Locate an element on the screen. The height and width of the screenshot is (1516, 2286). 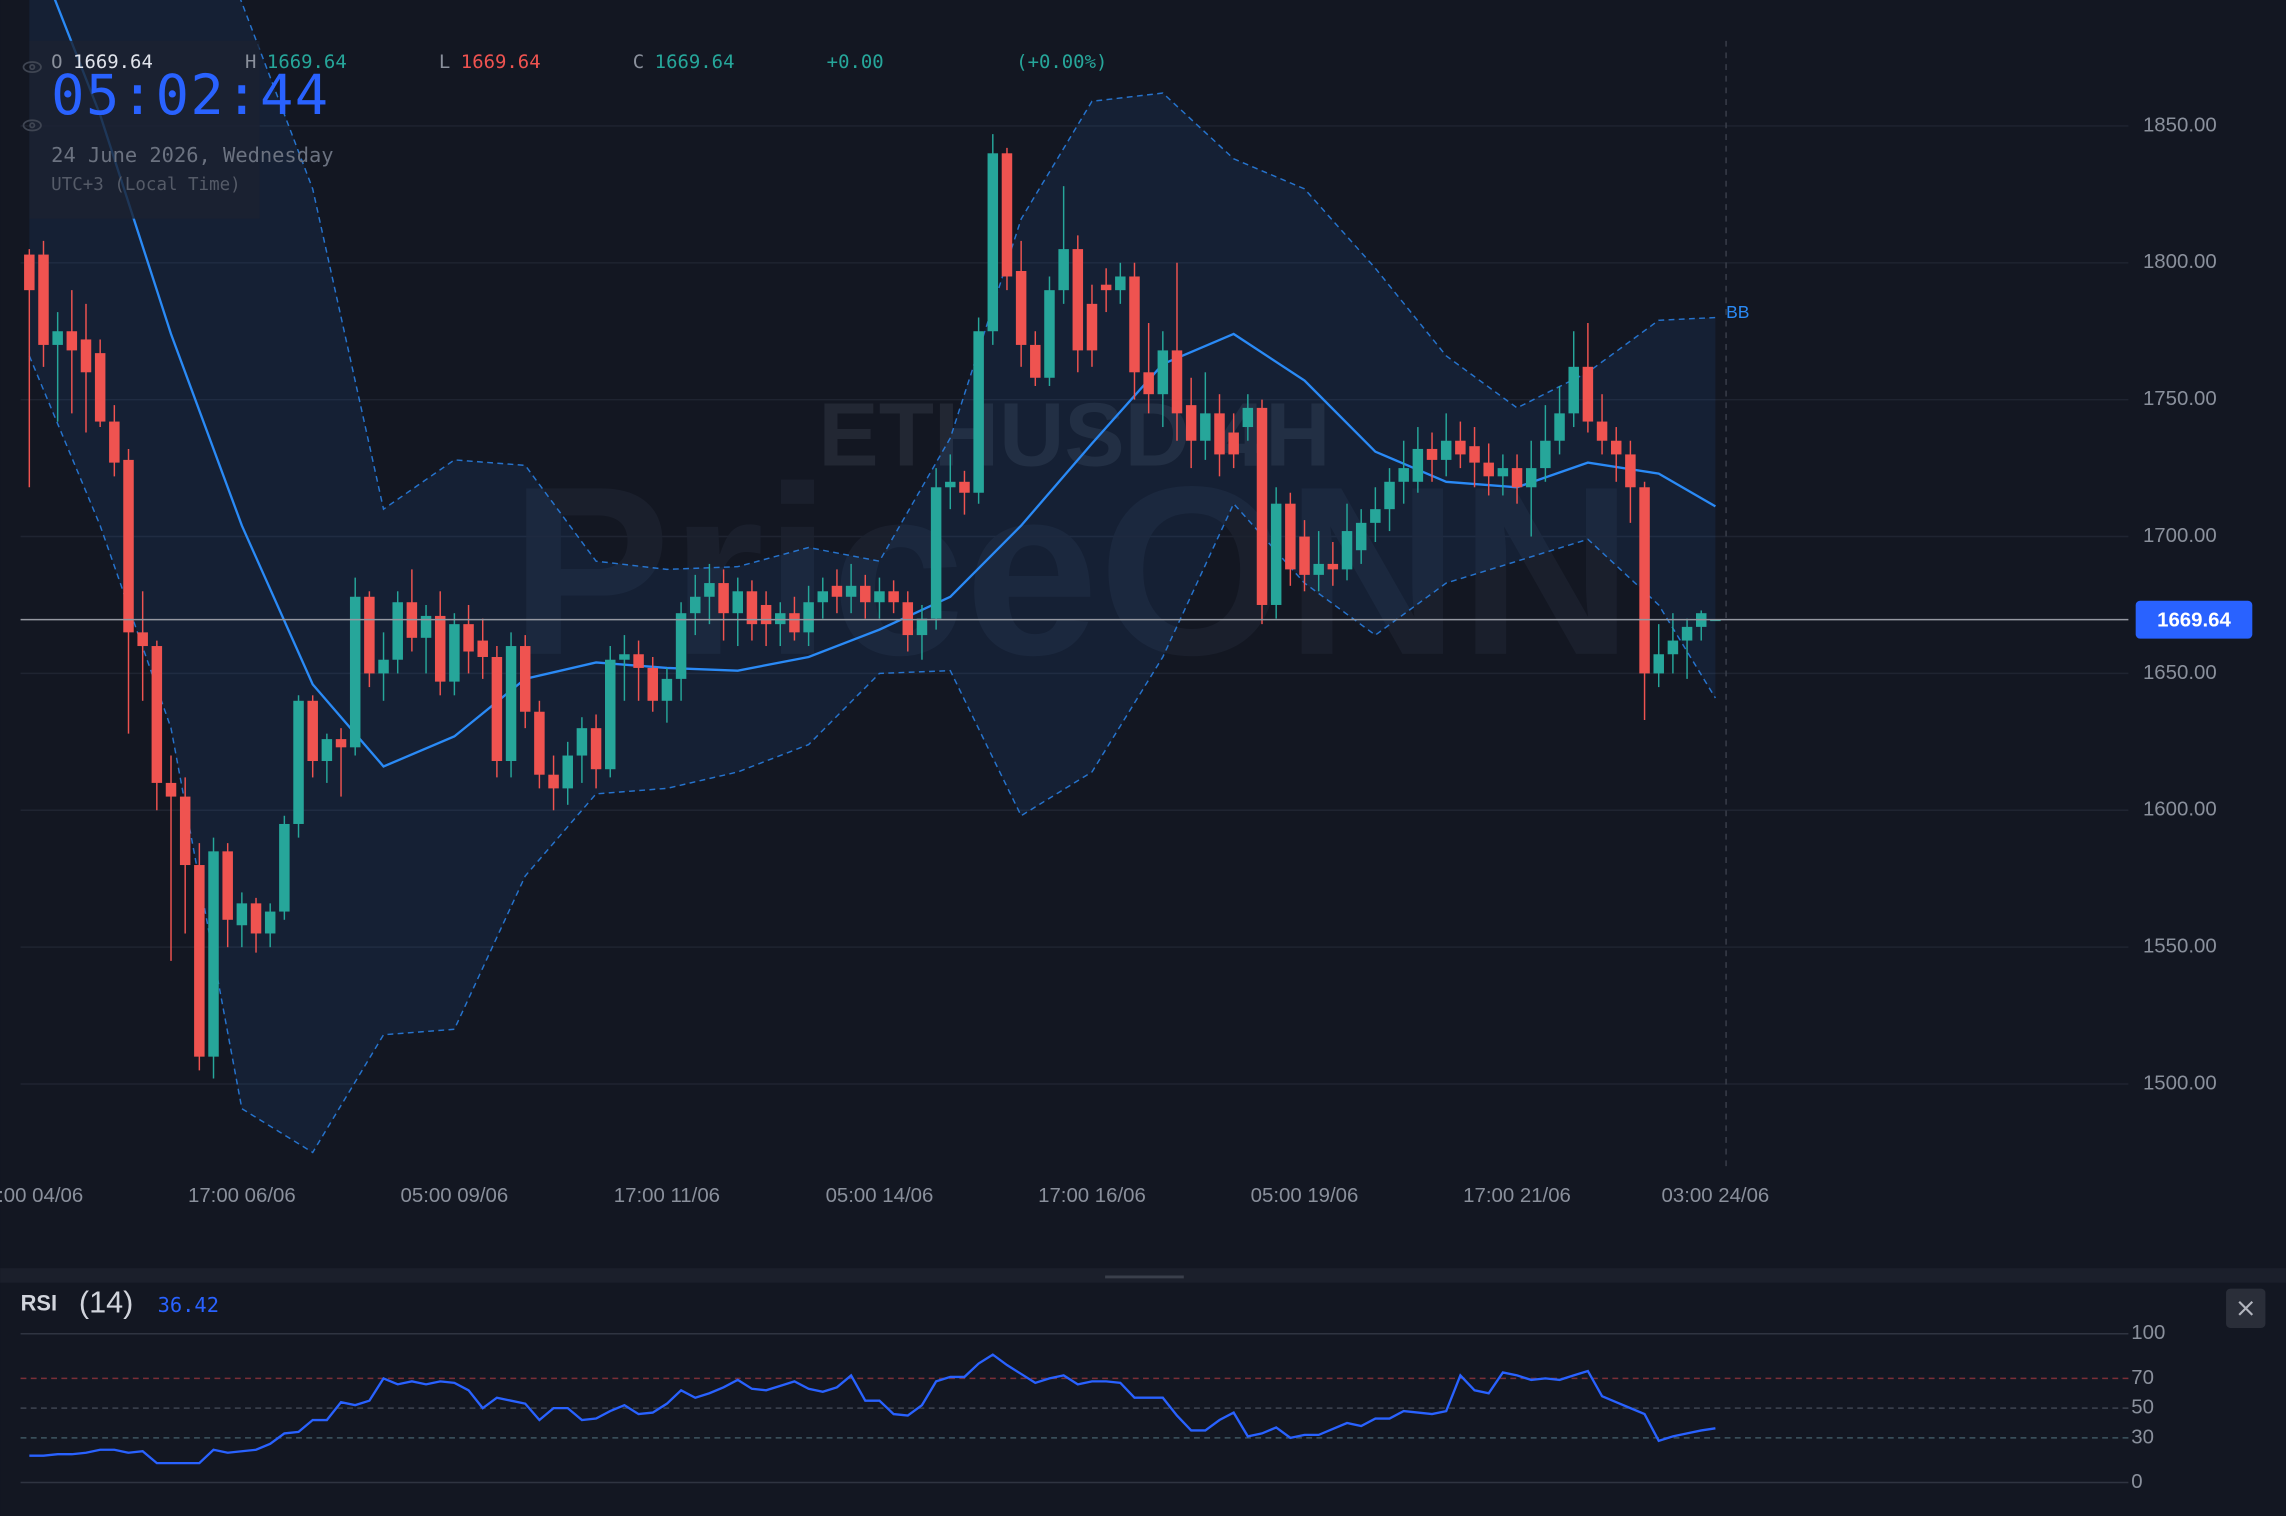
bb-label: BB is located at coordinates (1737, 312).